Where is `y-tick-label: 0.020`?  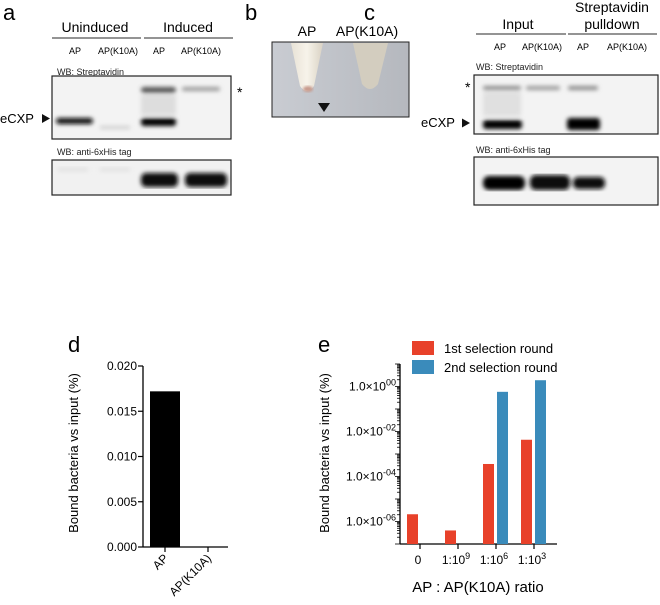
y-tick-label: 0.020 is located at coordinates (122, 366).